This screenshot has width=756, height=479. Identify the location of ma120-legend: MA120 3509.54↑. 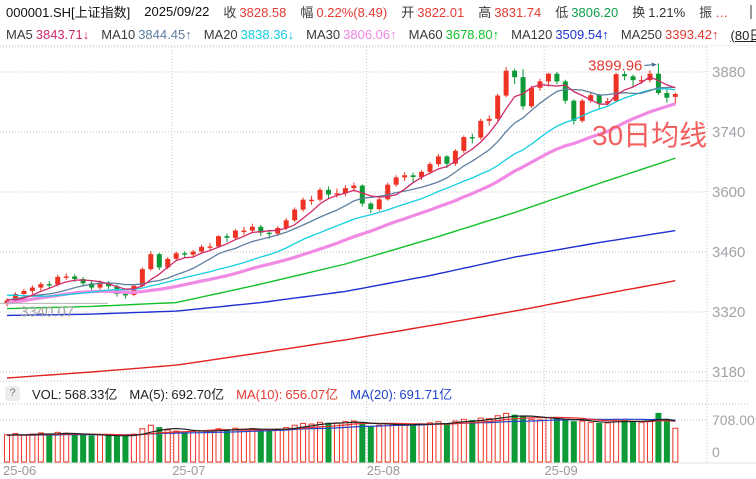
(560, 34).